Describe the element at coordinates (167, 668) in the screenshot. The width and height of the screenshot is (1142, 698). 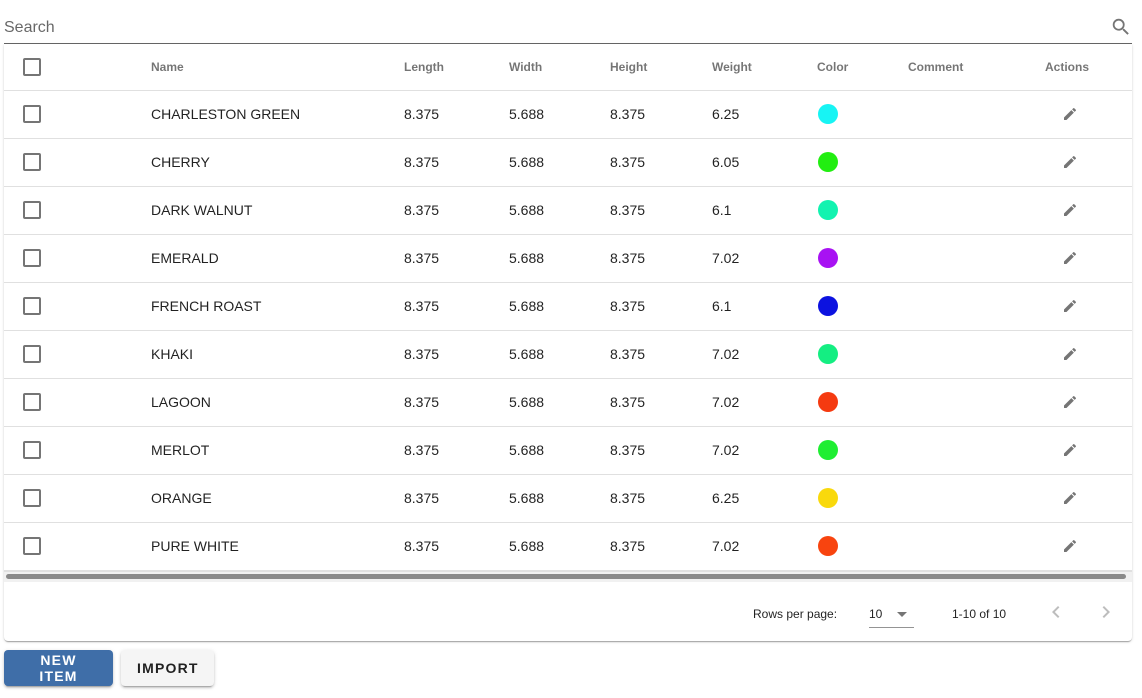
I see `import-button: IMPORT` at that location.